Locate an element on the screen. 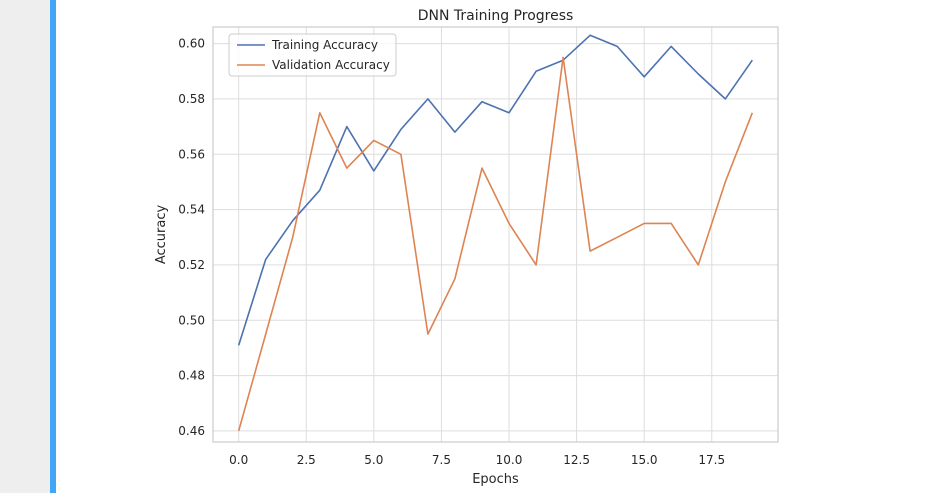  y-tick-label: 0.48 is located at coordinates (191, 376).